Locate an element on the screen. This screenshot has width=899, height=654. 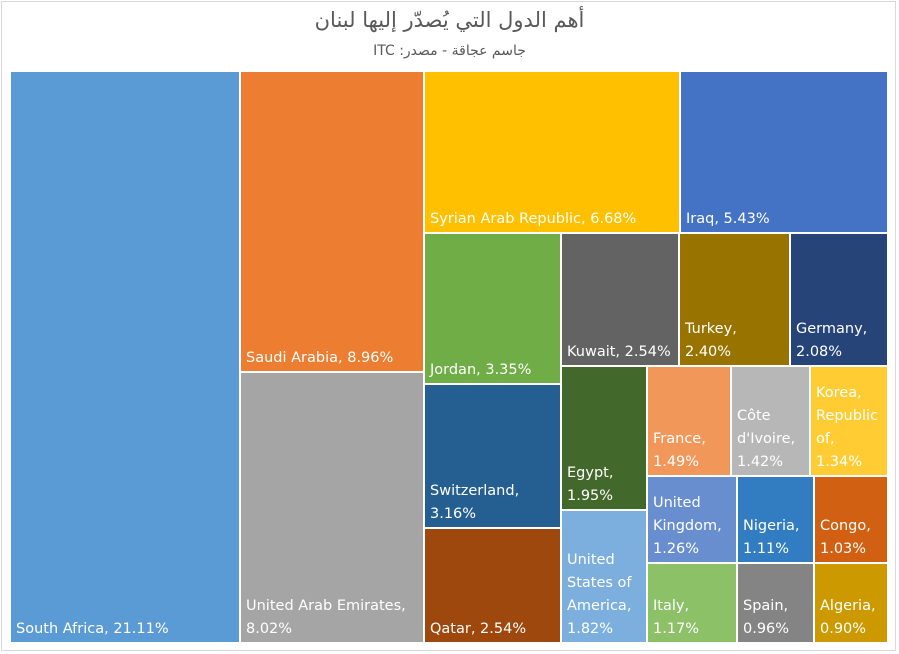
treemap-tile-saudi-arabia: Saudi Arabia, 8.96% is located at coordinates (332, 221).